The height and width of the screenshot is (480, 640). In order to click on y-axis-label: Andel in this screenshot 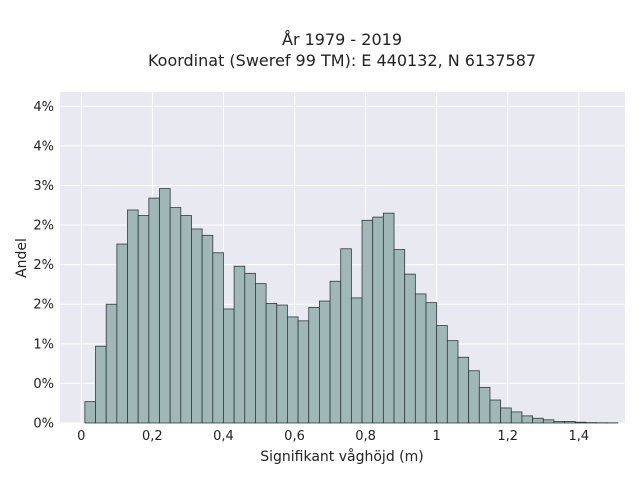, I will do `click(22, 258)`.